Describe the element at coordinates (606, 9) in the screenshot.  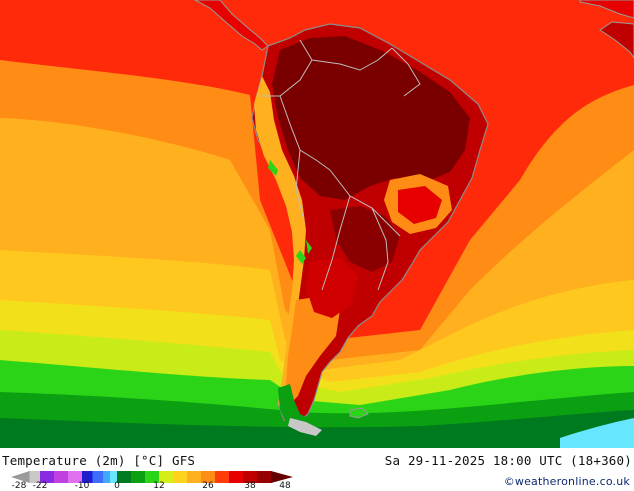
I see `land-caribbean-islands` at that location.